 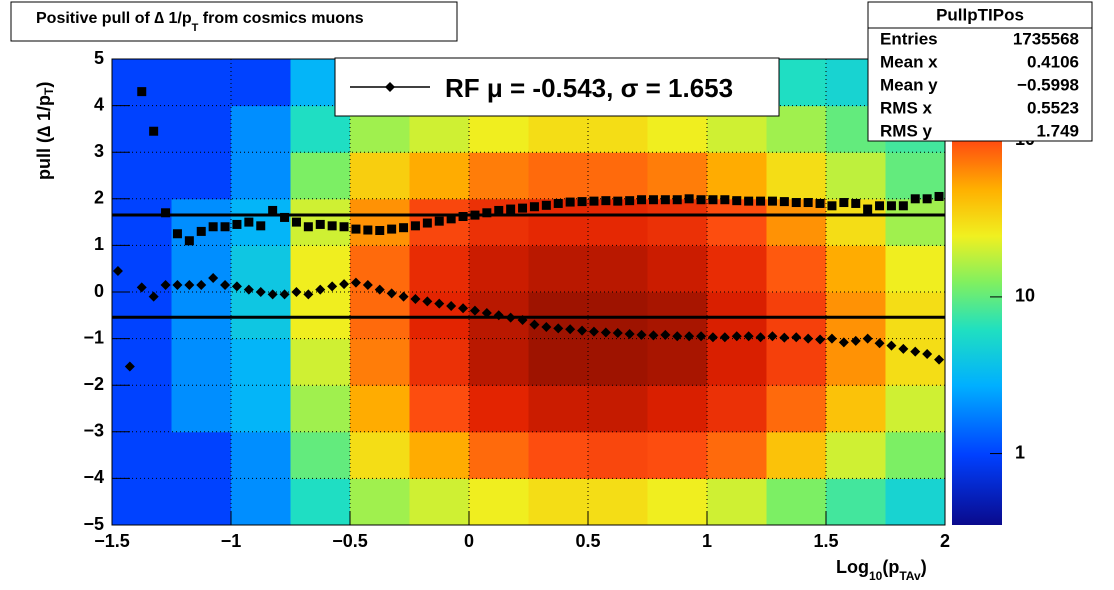 I want to click on stats-value: 1.749, so click(x=1057, y=130).